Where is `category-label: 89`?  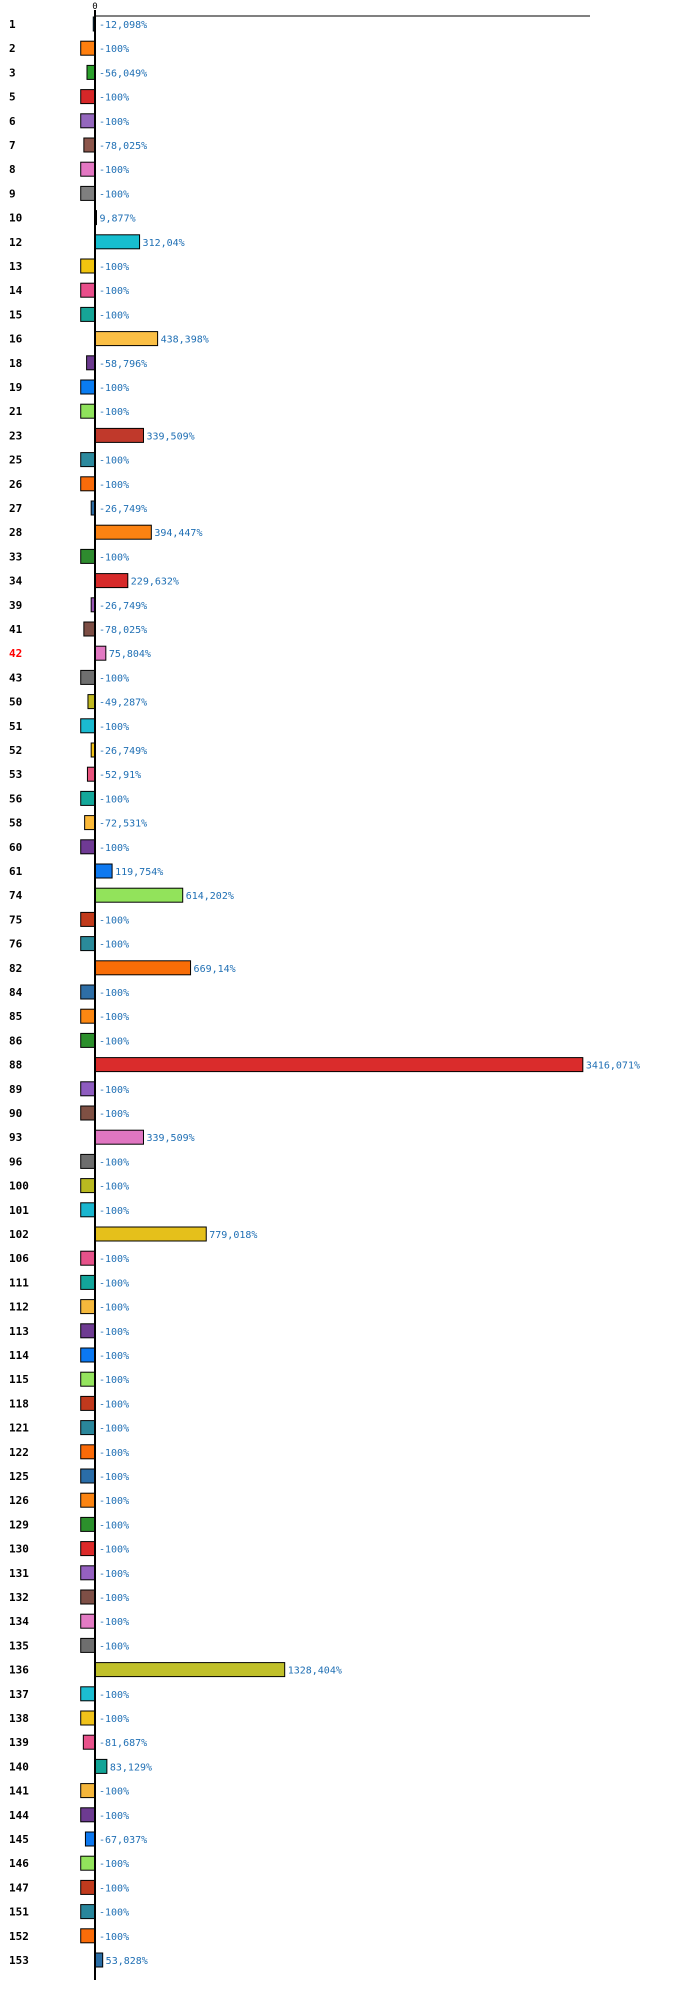 category-label: 89 is located at coordinates (15, 1089).